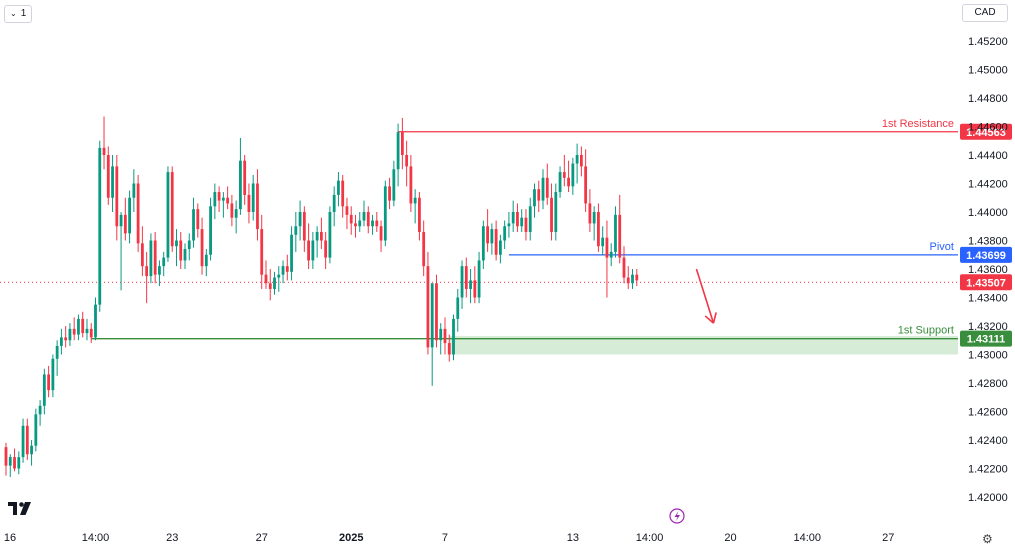 Image resolution: width=1015 pixels, height=552 pixels. Describe the element at coordinates (988, 213) in the screenshot. I see `y-tick-label: 1.44000` at that location.